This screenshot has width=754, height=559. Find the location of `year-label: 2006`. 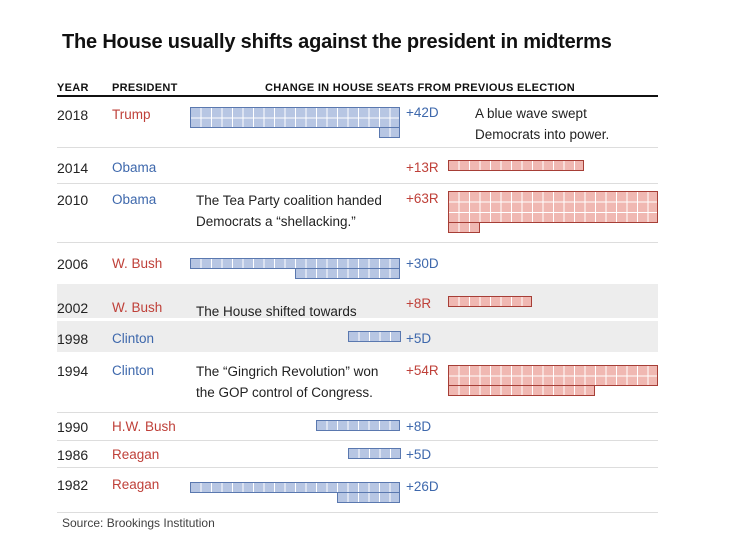

year-label: 2006 is located at coordinates (73, 264).